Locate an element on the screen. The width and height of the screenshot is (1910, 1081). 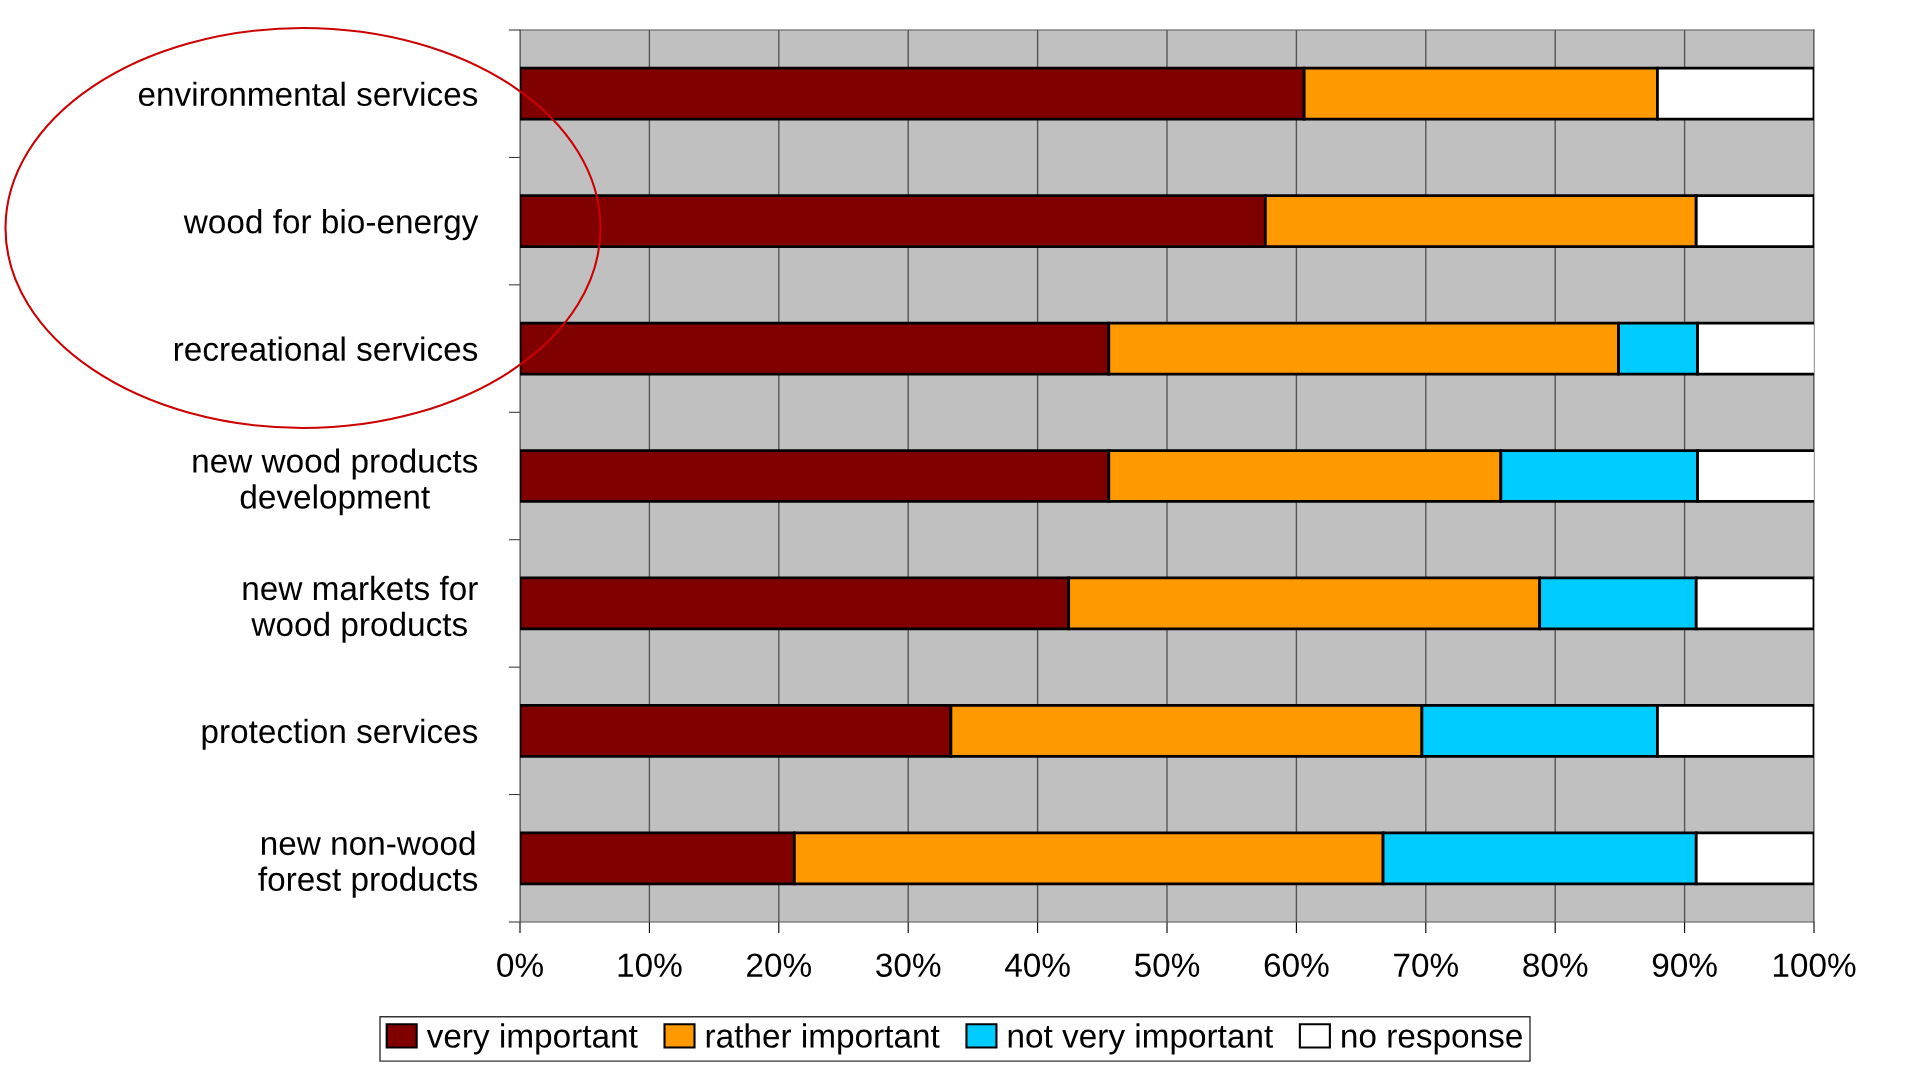
legend-label: no response is located at coordinates (1432, 1042).